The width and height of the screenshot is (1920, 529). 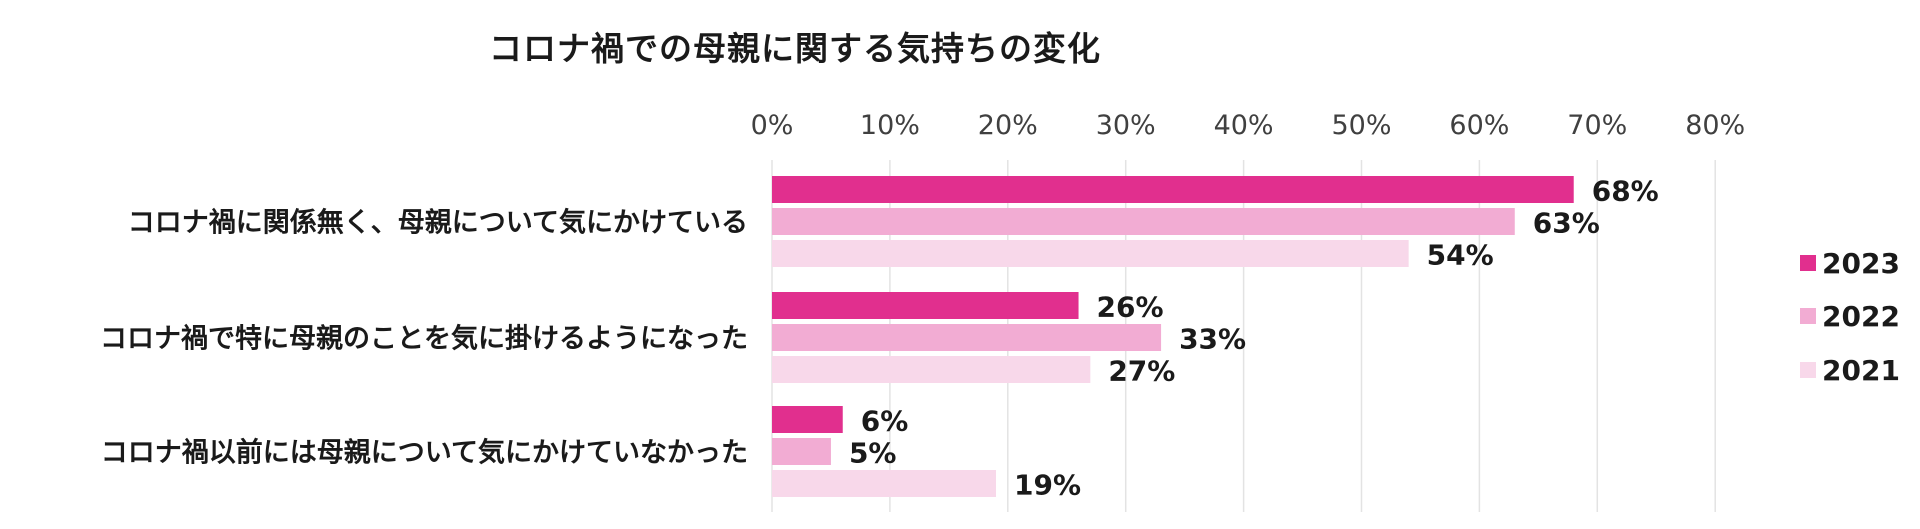 What do you see at coordinates (424, 339) in the screenshot?
I see `category-label: コロナ禍で特に母親のことを気に掛けるようになった` at bounding box center [424, 339].